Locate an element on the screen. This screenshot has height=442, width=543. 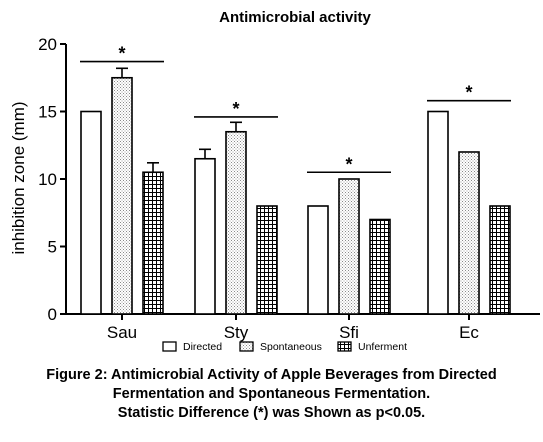
y-tick-label: 20 is located at coordinates (47, 44).